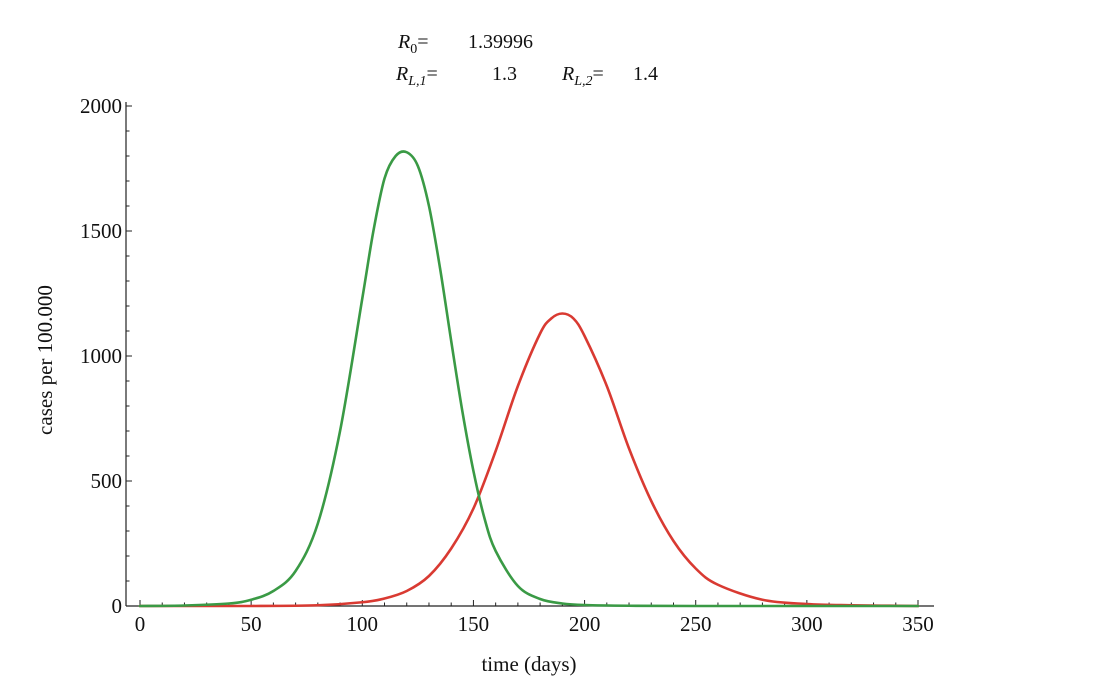 This screenshot has height=682, width=1095. What do you see at coordinates (140, 624) in the screenshot?
I see `x-tick-label: 0` at bounding box center [140, 624].